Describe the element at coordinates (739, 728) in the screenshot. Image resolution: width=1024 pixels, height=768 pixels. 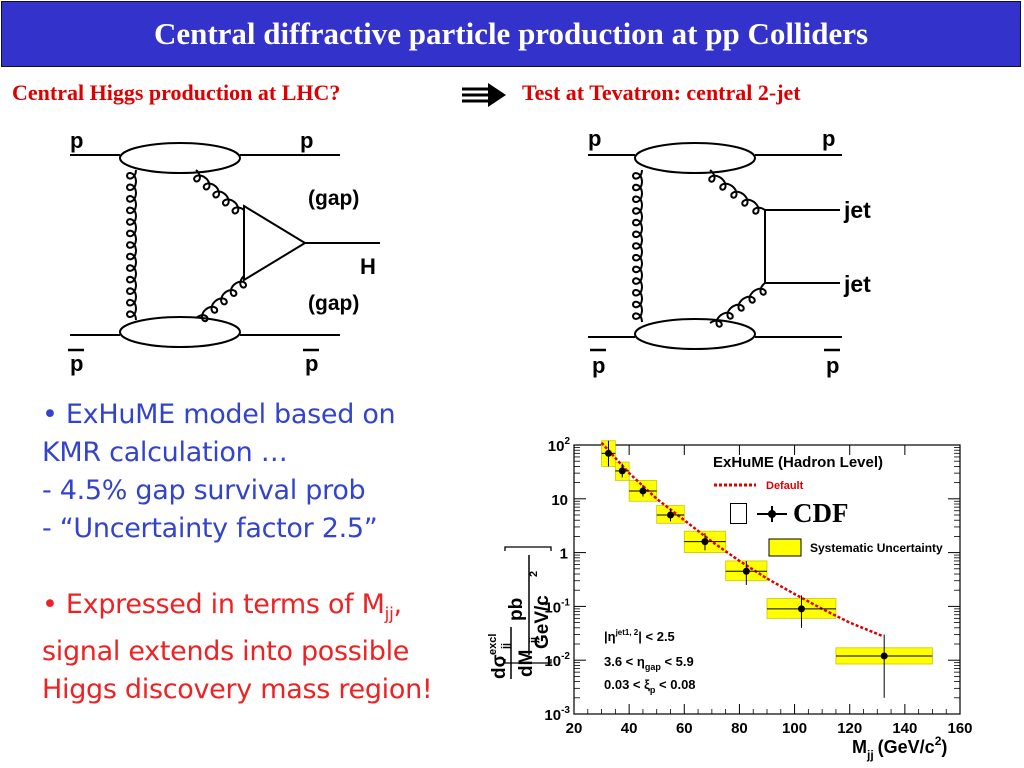
I see `x-tick-label: 80` at that location.